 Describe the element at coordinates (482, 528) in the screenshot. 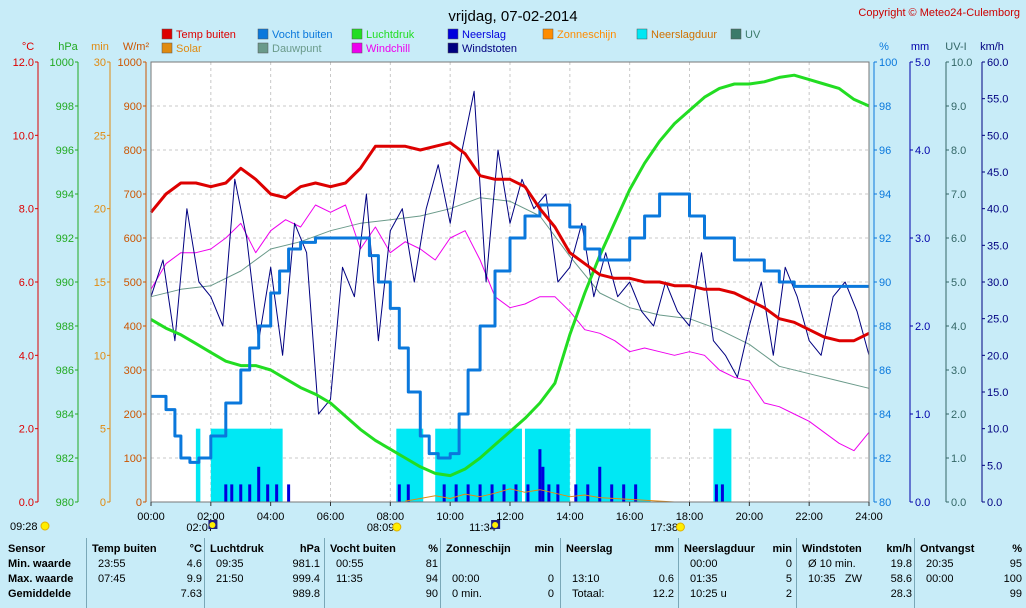

I see `event-time-label: 11:34` at that location.